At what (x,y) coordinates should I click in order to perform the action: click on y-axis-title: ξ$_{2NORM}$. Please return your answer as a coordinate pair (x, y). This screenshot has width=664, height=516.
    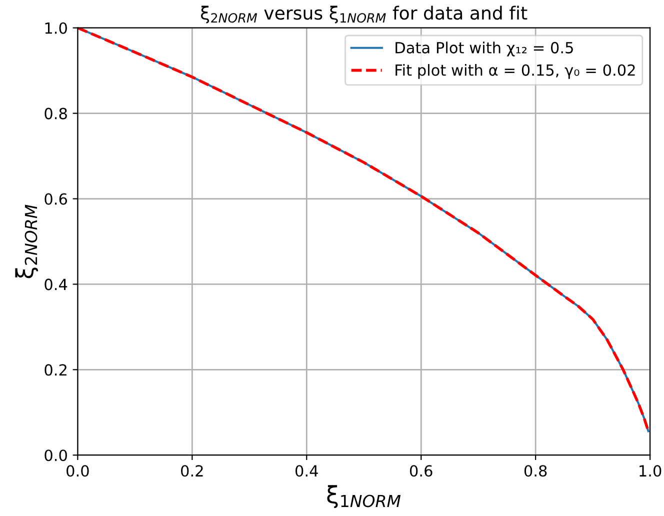
    Looking at the image, I should click on (26, 241).